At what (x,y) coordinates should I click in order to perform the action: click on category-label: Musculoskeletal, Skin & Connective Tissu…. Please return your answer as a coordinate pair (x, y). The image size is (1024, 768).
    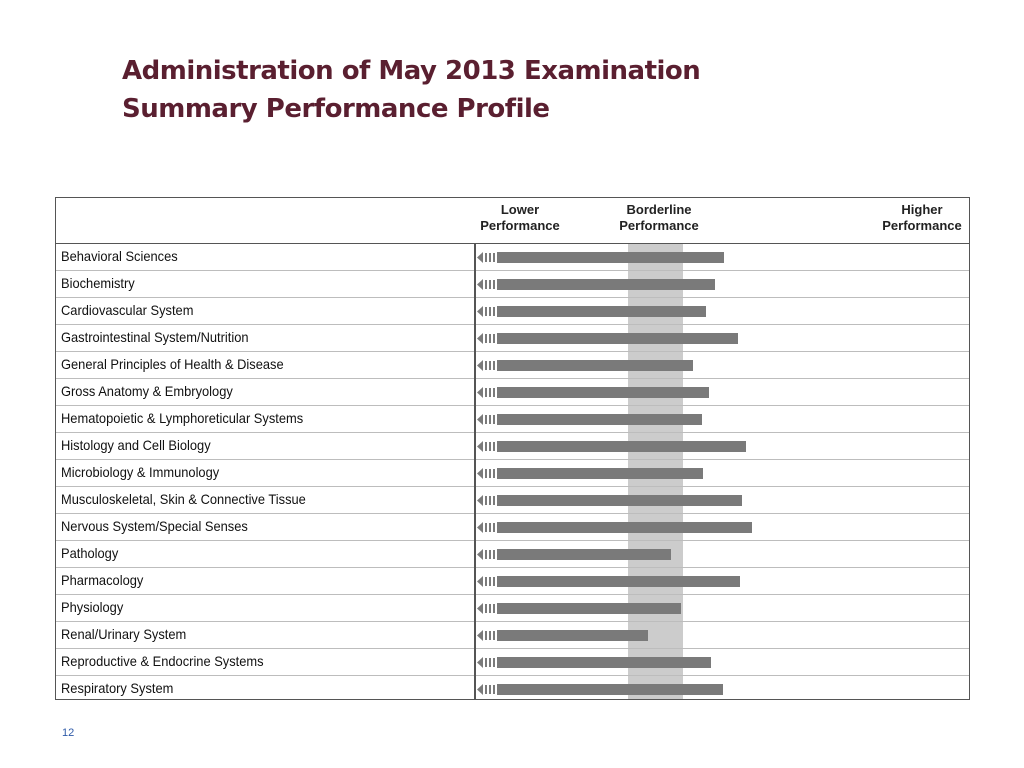
    Looking at the image, I should click on (183, 499).